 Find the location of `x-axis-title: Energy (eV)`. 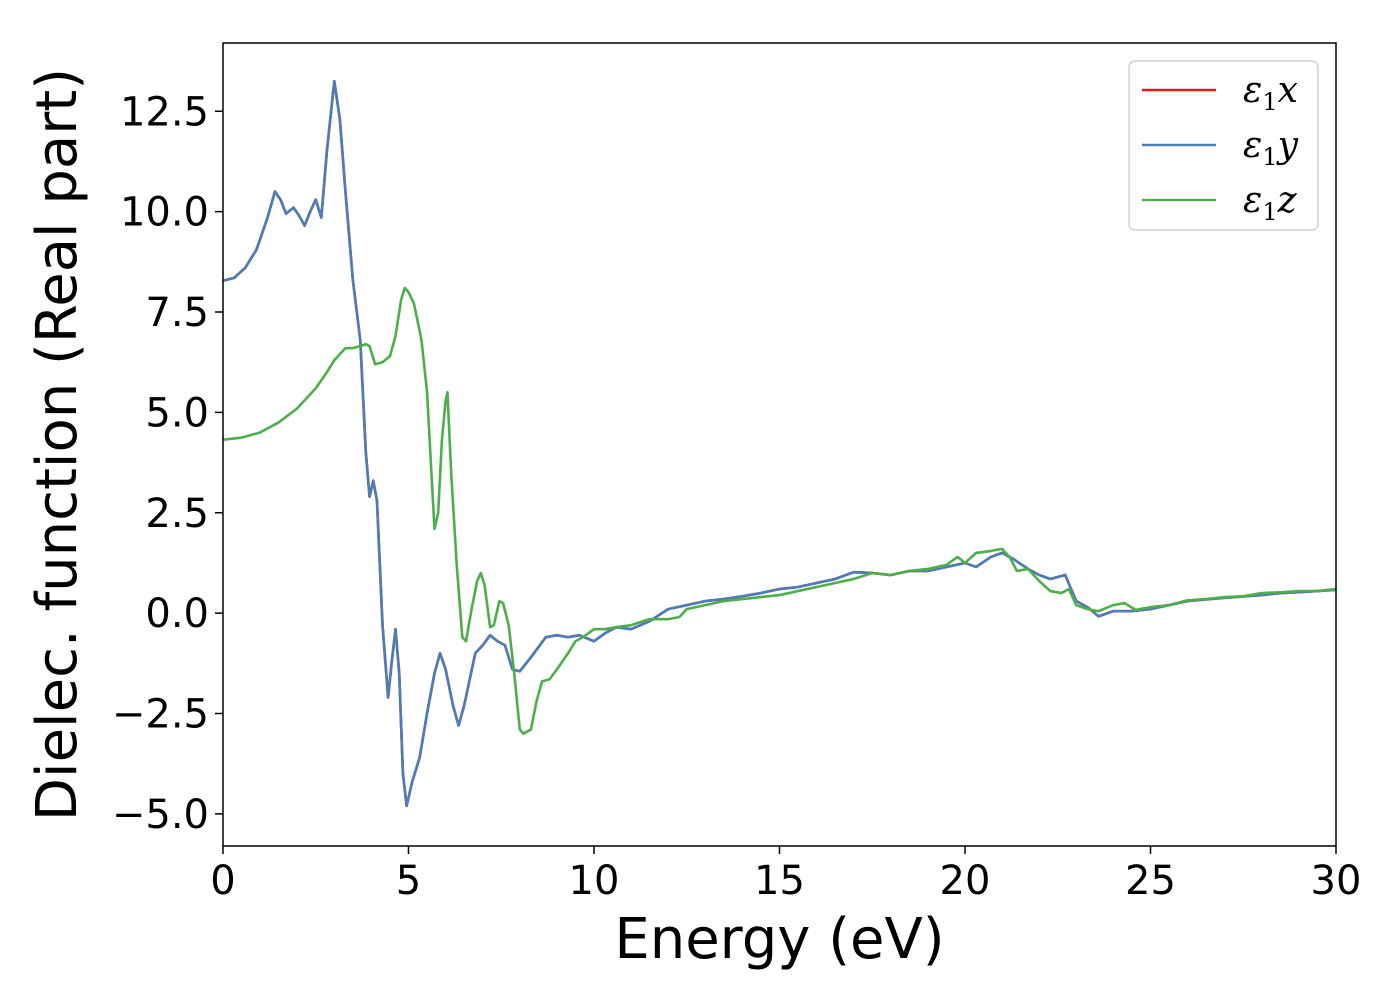

x-axis-title: Energy (eV) is located at coordinates (779, 939).